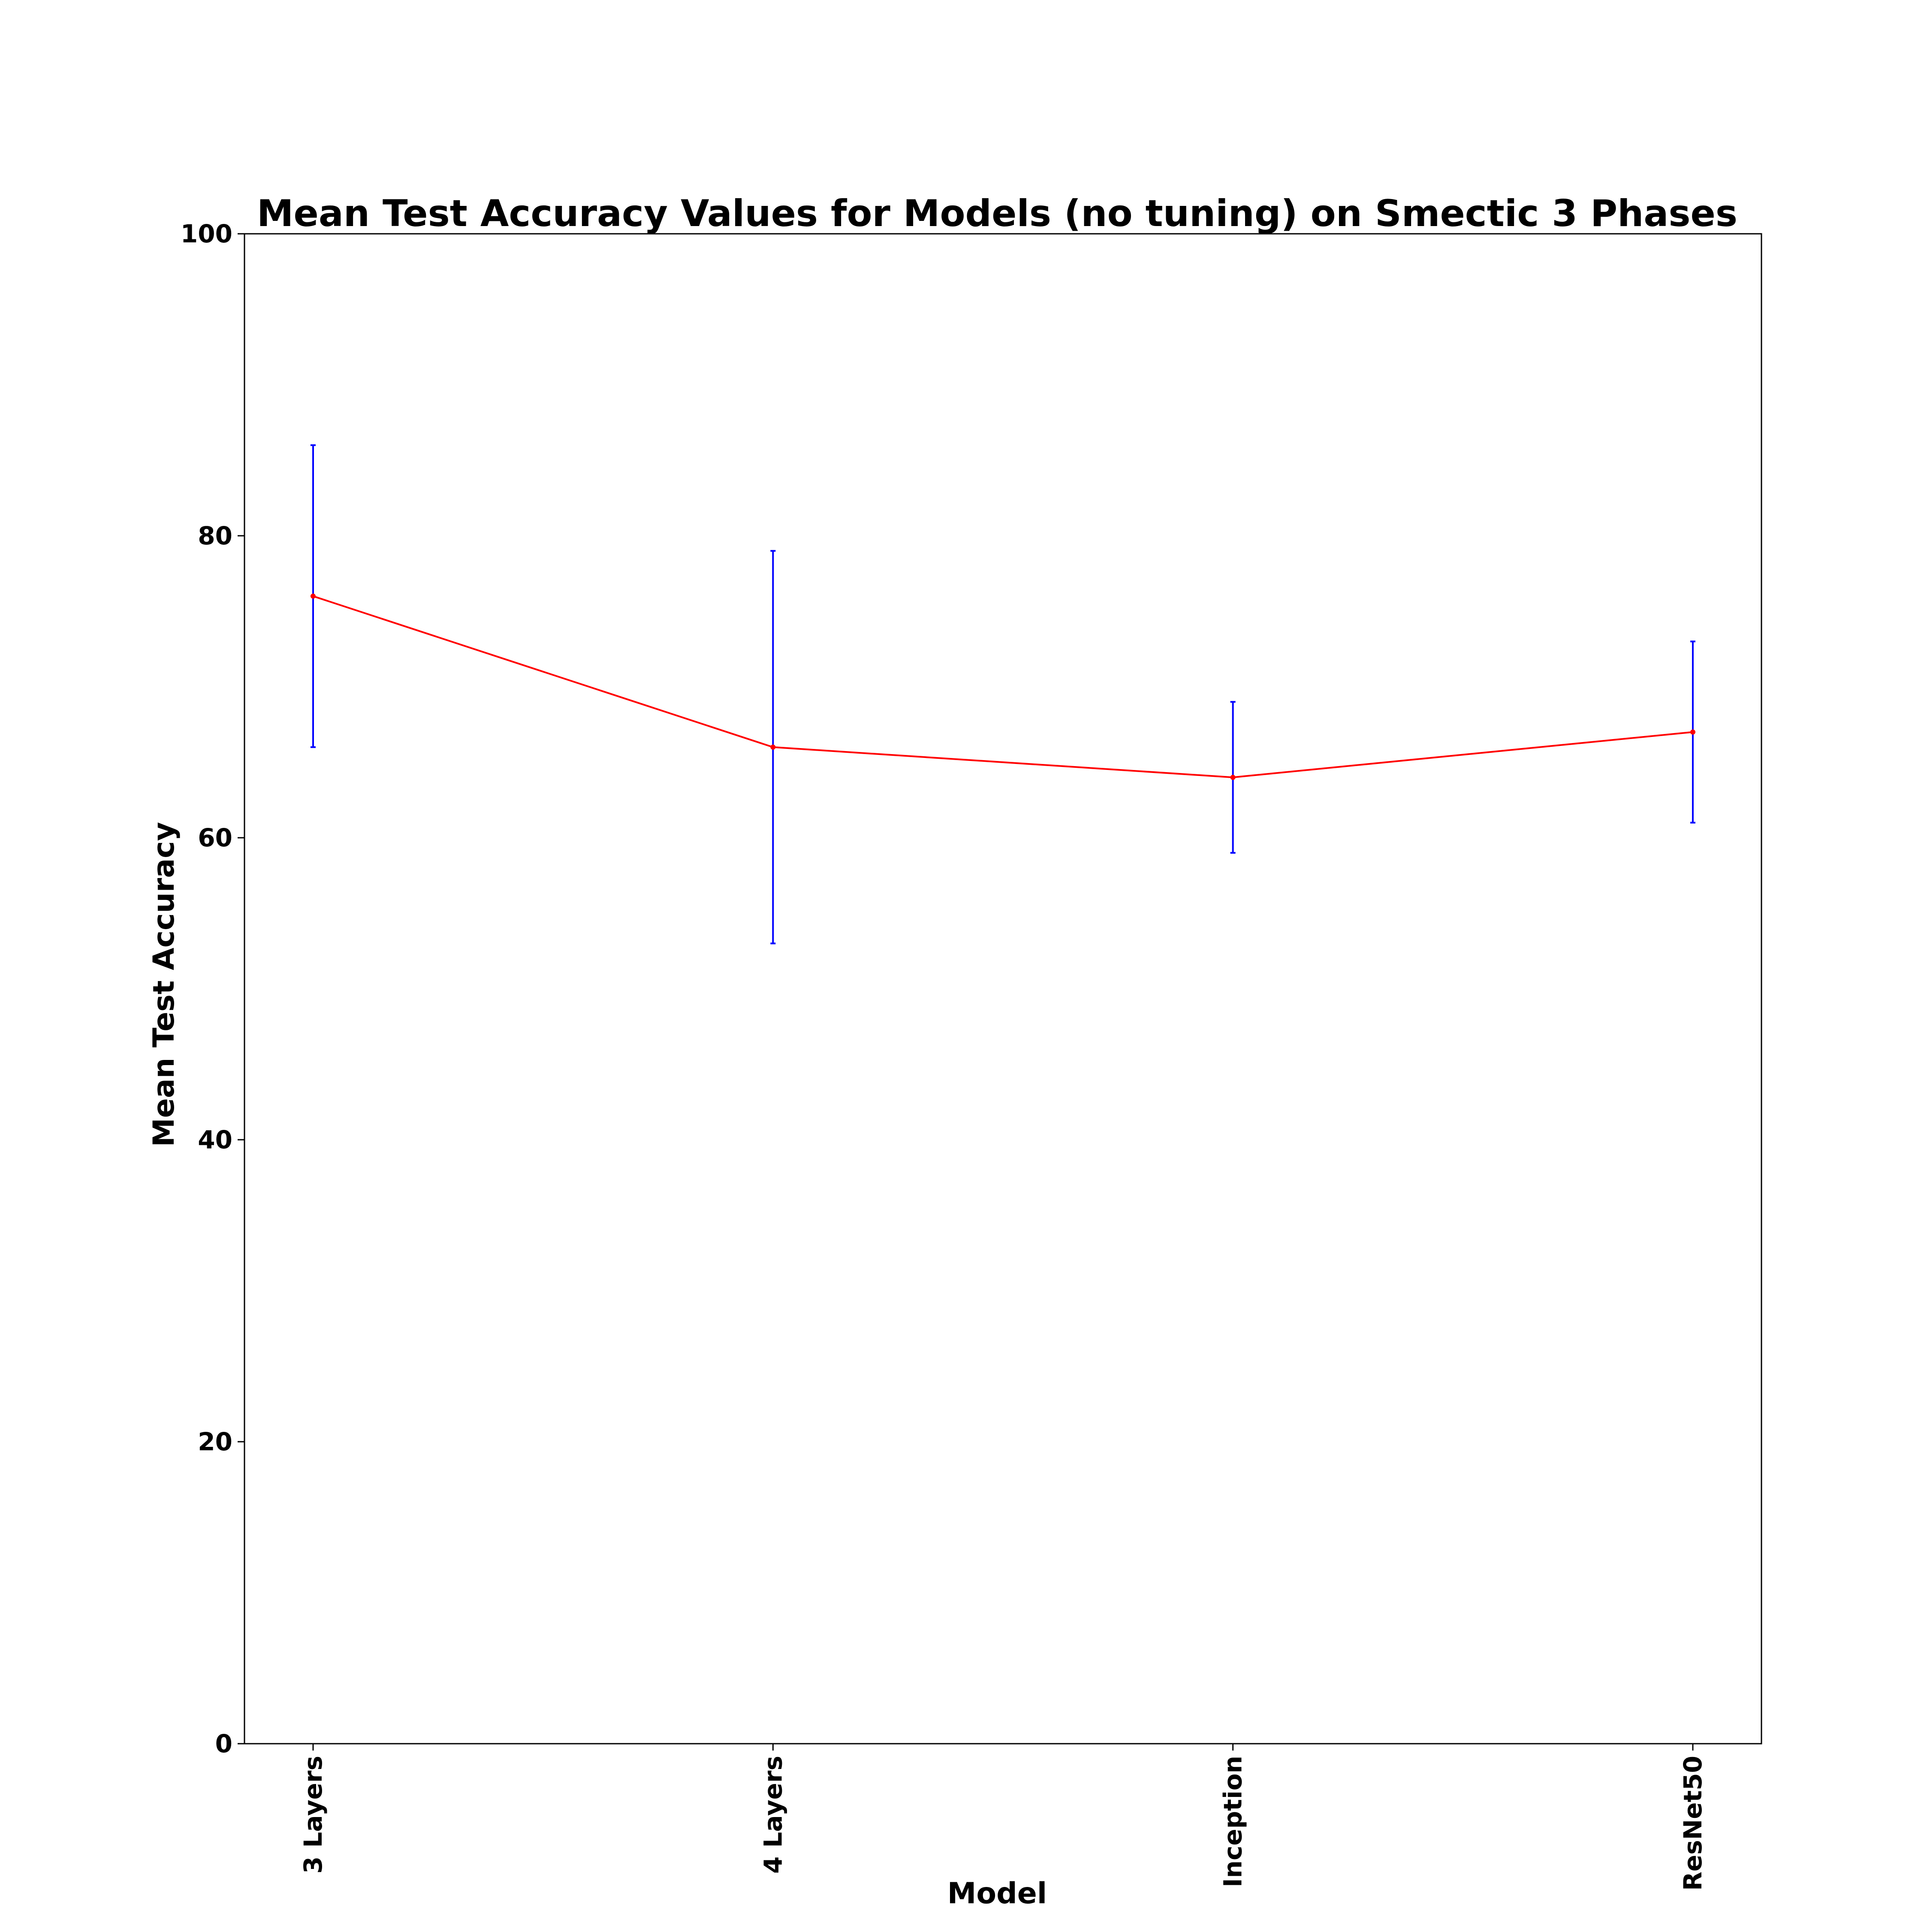 Image resolution: width=1930 pixels, height=1932 pixels. Describe the element at coordinates (772, 1815) in the screenshot. I see `x-tick-label: 4 Layers` at that location.